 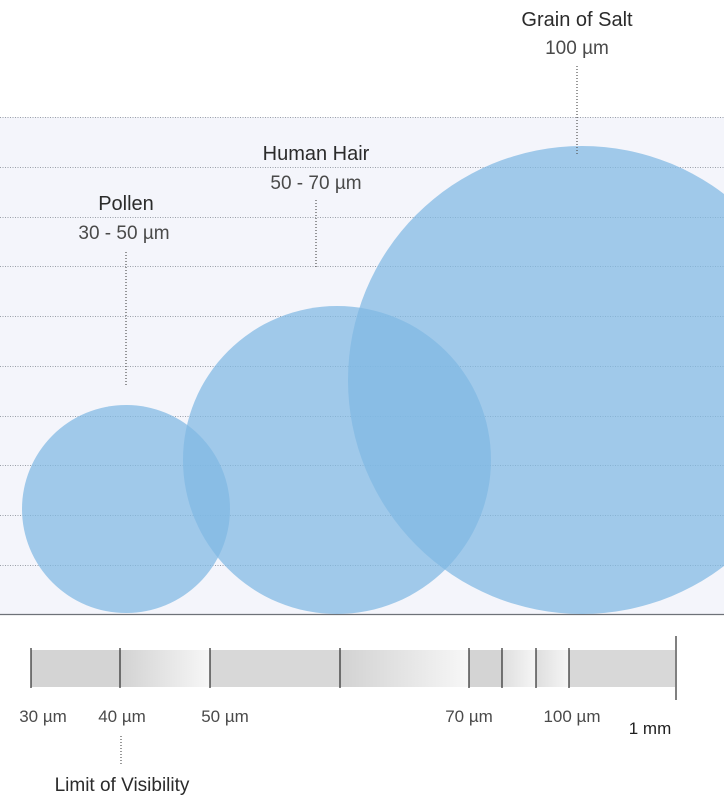 What do you see at coordinates (123, 233) in the screenshot?
I see `pollen-size: 30 - 50 µm` at bounding box center [123, 233].